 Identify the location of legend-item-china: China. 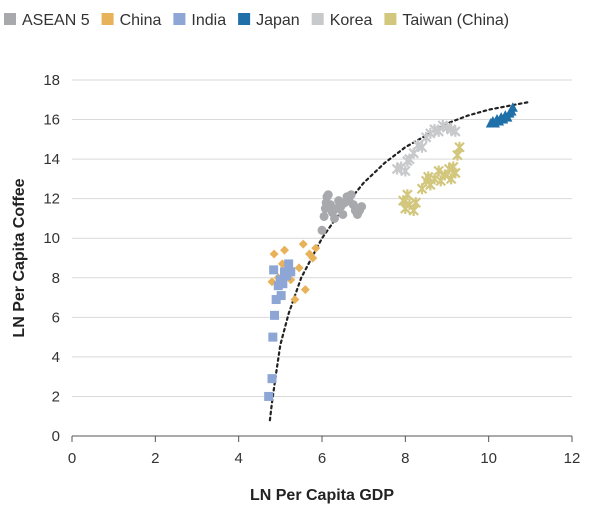
(131, 20).